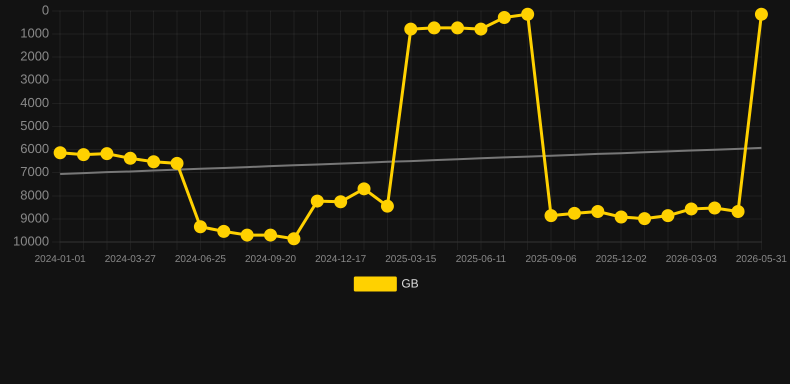  What do you see at coordinates (551, 259) in the screenshot?
I see `x-tick-label: 2025-09-06` at bounding box center [551, 259].